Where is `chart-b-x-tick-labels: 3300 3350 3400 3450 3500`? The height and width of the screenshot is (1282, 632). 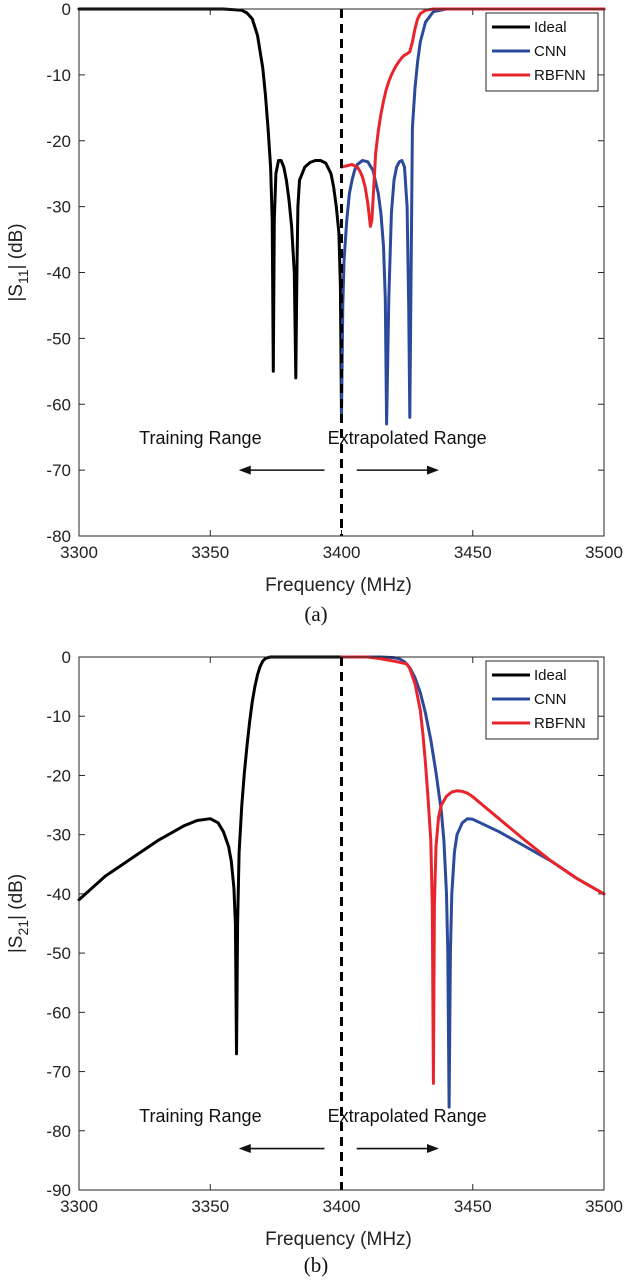
chart-b-x-tick-labels: 3300 3350 3400 3450 3500 is located at coordinates (341, 1206).